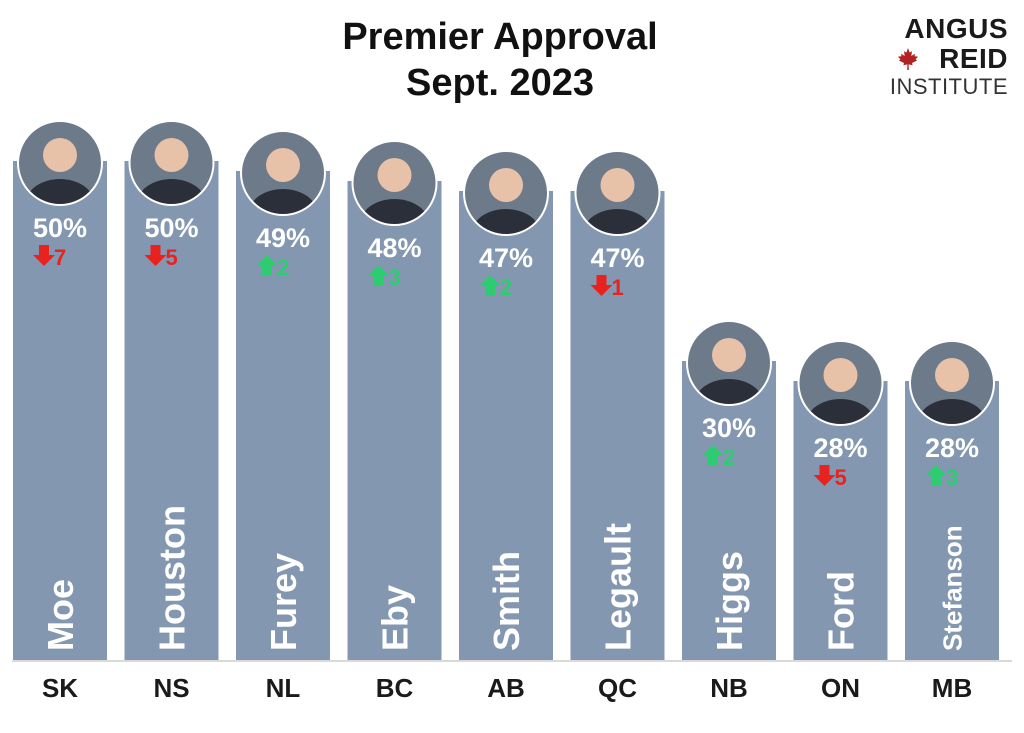 Image resolution: width=1024 pixels, height=733 pixels. I want to click on premier-name-nl: Furey, so click(283, 602).